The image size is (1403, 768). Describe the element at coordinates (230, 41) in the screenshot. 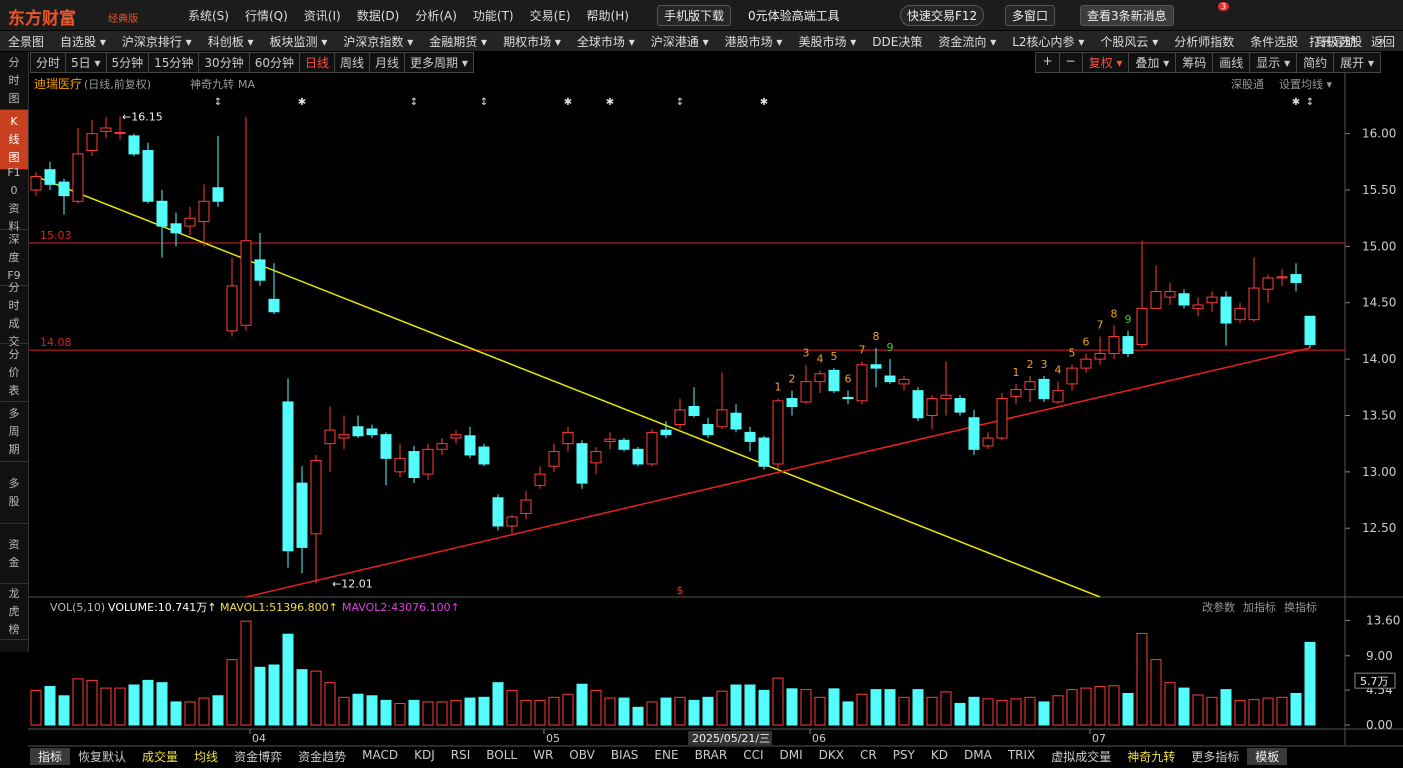

I see `nav-item: 科创板 ▾` at that location.